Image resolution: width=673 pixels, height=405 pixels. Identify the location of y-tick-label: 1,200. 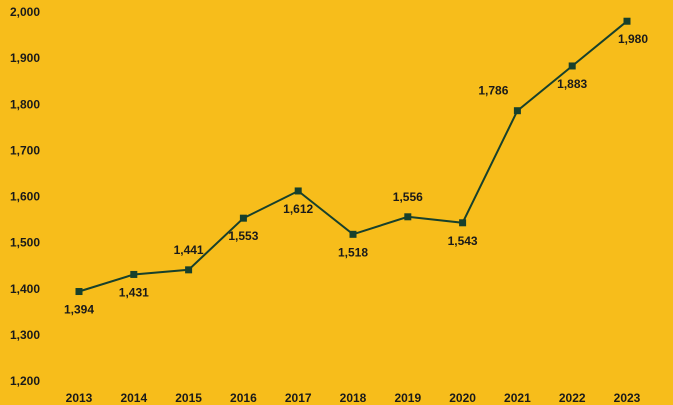
(25, 381).